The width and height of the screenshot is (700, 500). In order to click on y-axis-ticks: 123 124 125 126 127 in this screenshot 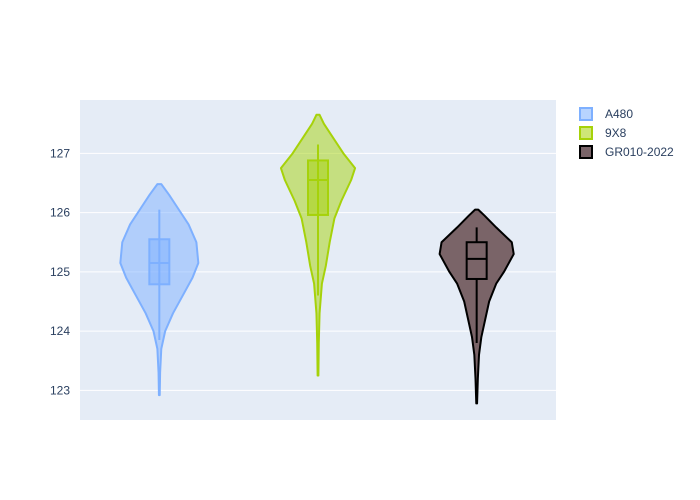, I will do `click(60, 271)`.